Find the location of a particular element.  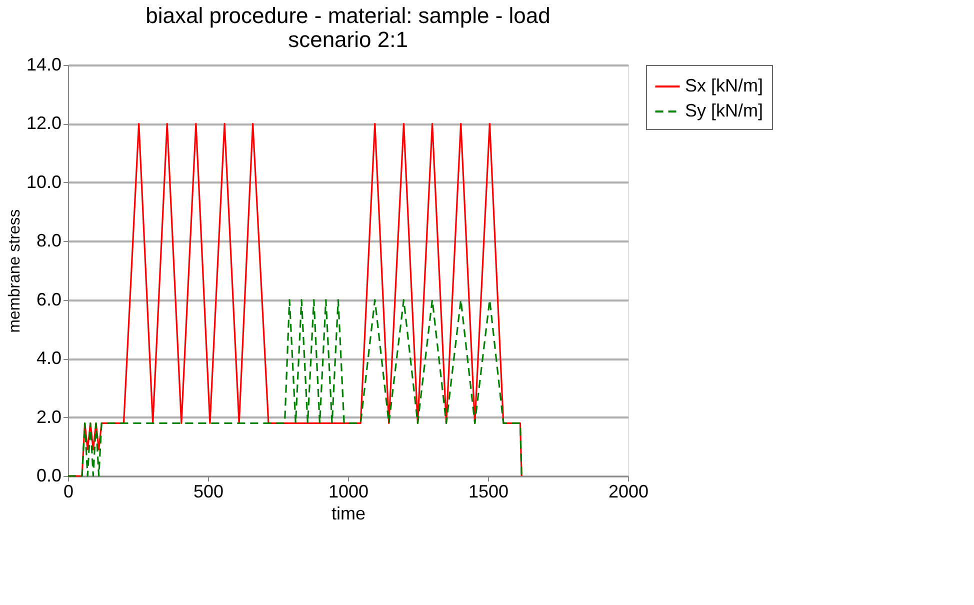

y-tick-label: 14.0 is located at coordinates (44, 64).